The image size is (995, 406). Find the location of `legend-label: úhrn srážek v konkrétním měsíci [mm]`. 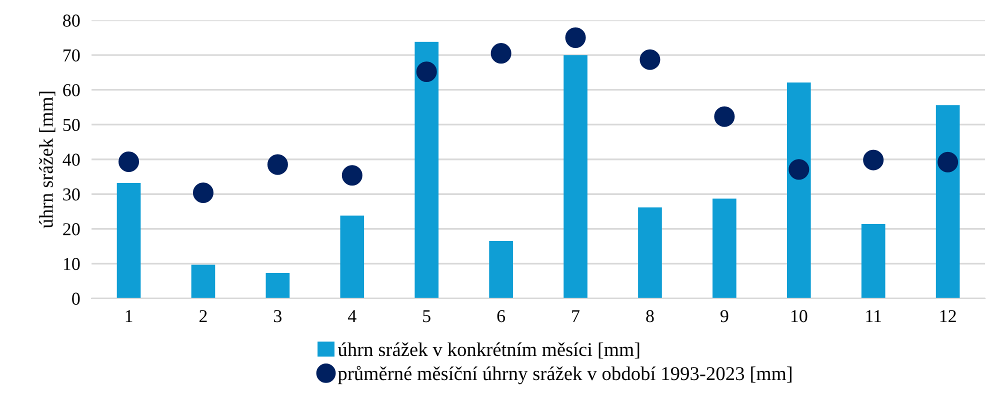

legend-label: úhrn srážek v konkrétním měsíci [mm] is located at coordinates (489, 350).